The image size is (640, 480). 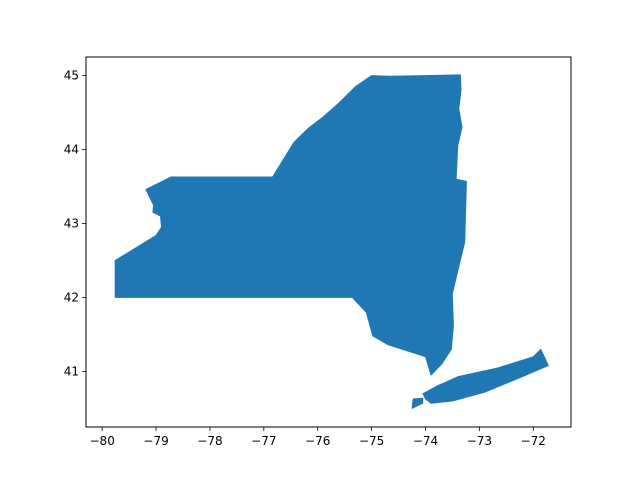 What do you see at coordinates (417, 403) in the screenshot?
I see `region-shape-staten-island` at bounding box center [417, 403].